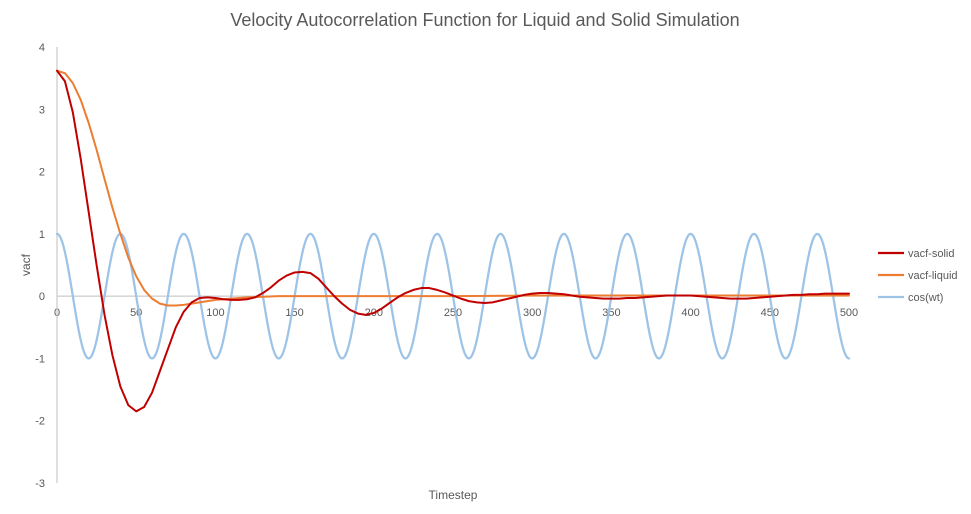 This screenshot has width=971, height=514. What do you see at coordinates (40, 266) in the screenshot?
I see `y-axis-ticks: -3 -2 -1 0 1 2 3 4` at bounding box center [40, 266].